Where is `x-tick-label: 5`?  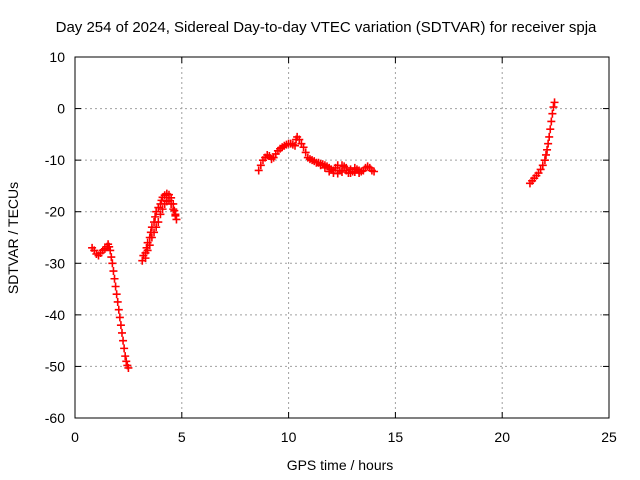
x-tick-label: 5 is located at coordinates (182, 437).